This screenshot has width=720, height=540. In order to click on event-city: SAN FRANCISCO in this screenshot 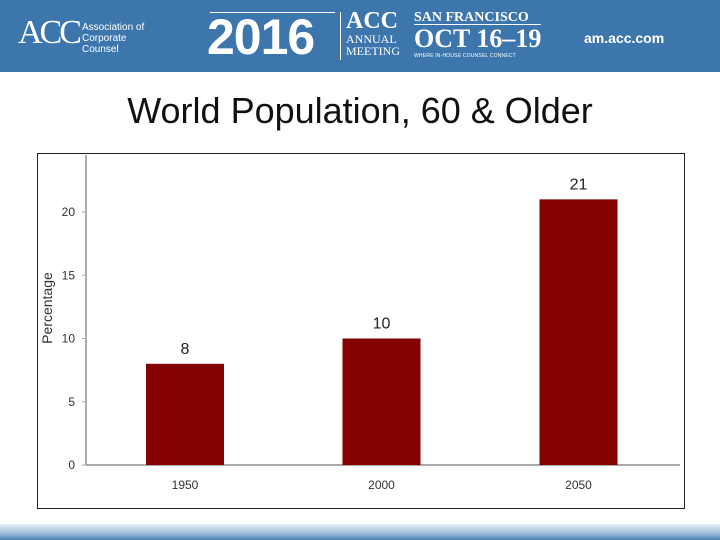, I will do `click(471, 17)`.